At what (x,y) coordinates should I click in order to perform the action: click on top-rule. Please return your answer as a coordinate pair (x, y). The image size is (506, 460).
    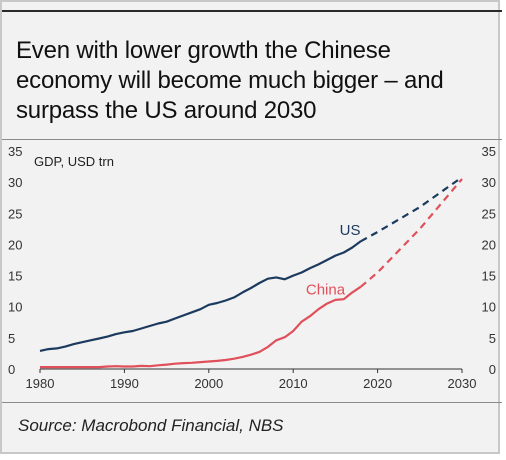
    Looking at the image, I should click on (252, 11).